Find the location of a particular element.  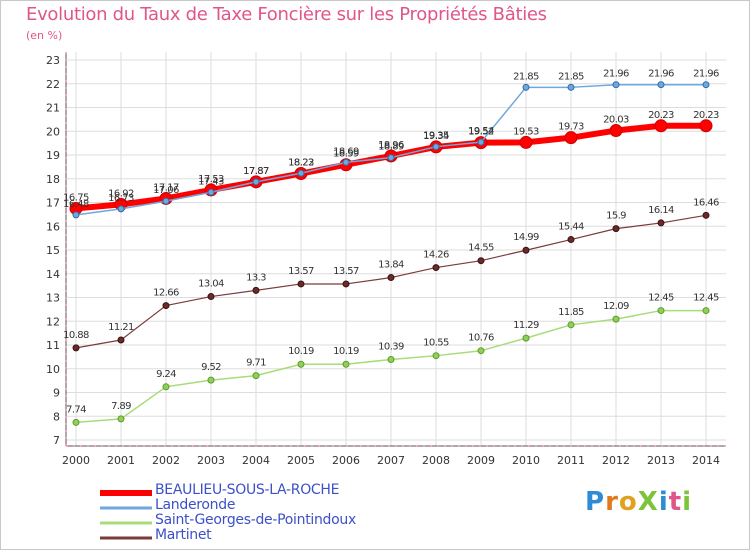

data-label-landeronde: 17.06 is located at coordinates (166, 190).